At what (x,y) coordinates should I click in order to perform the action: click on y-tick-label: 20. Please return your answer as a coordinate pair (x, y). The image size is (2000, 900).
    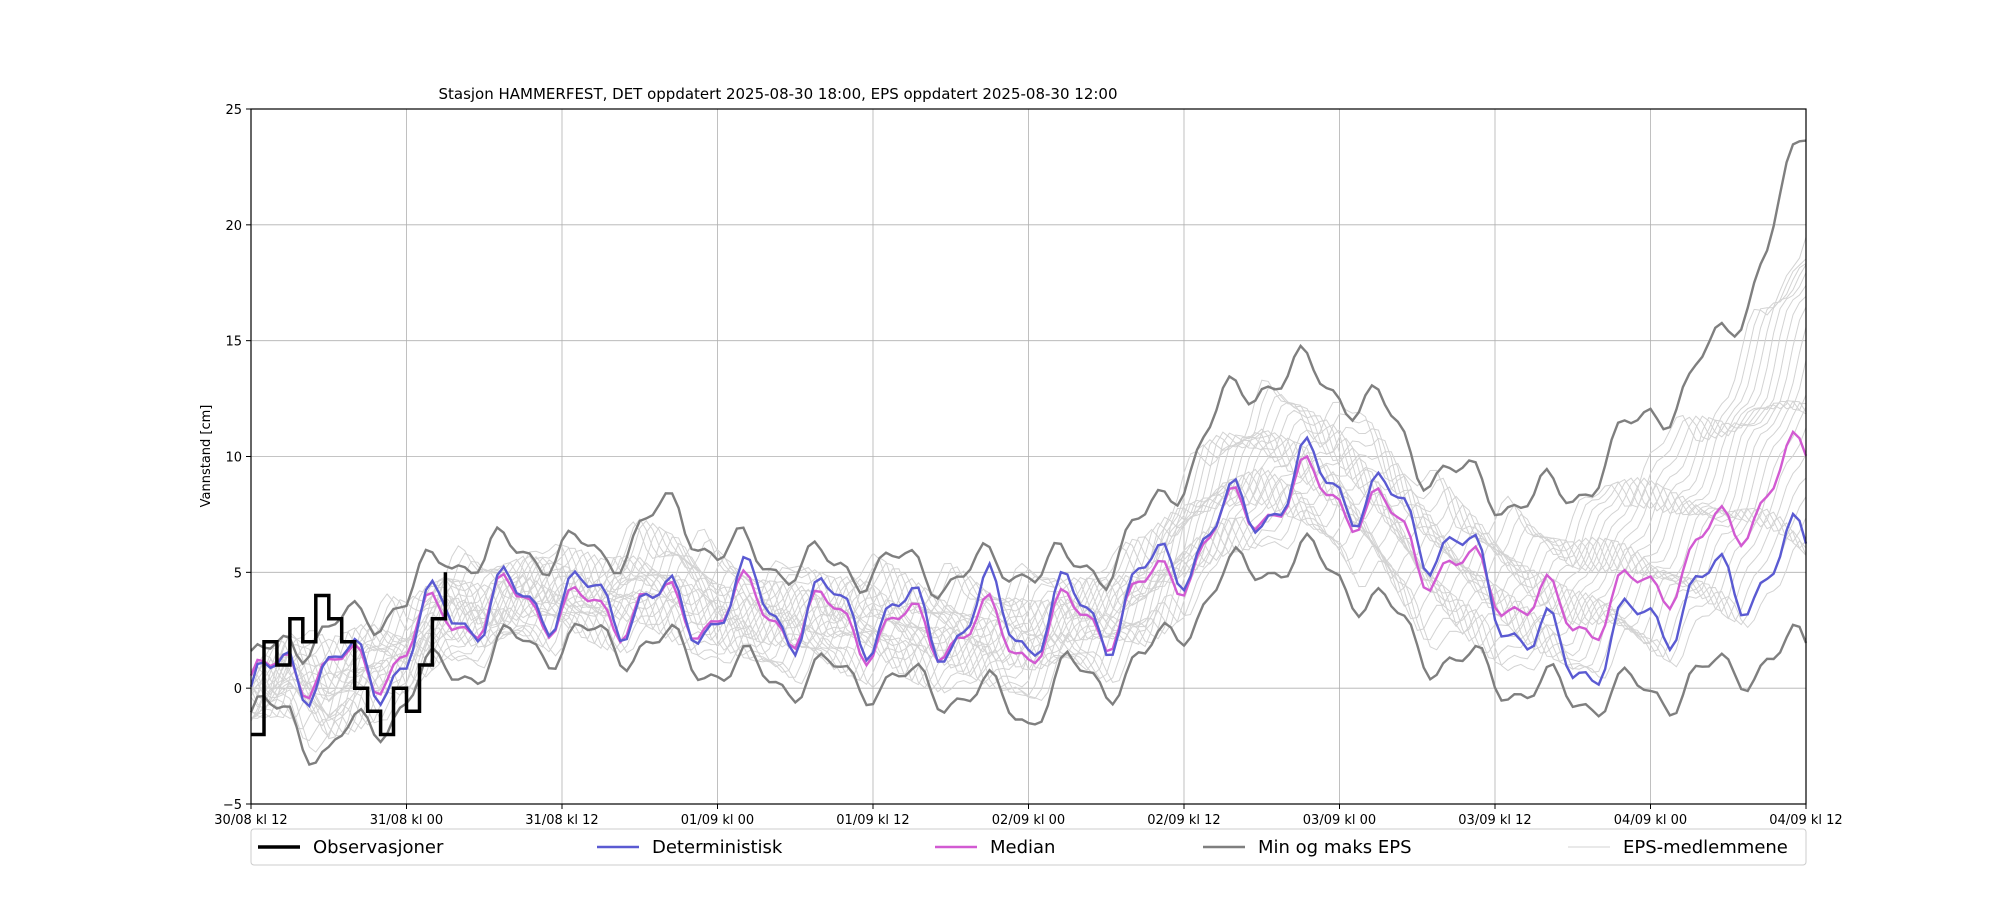
    Looking at the image, I should click on (233, 226).